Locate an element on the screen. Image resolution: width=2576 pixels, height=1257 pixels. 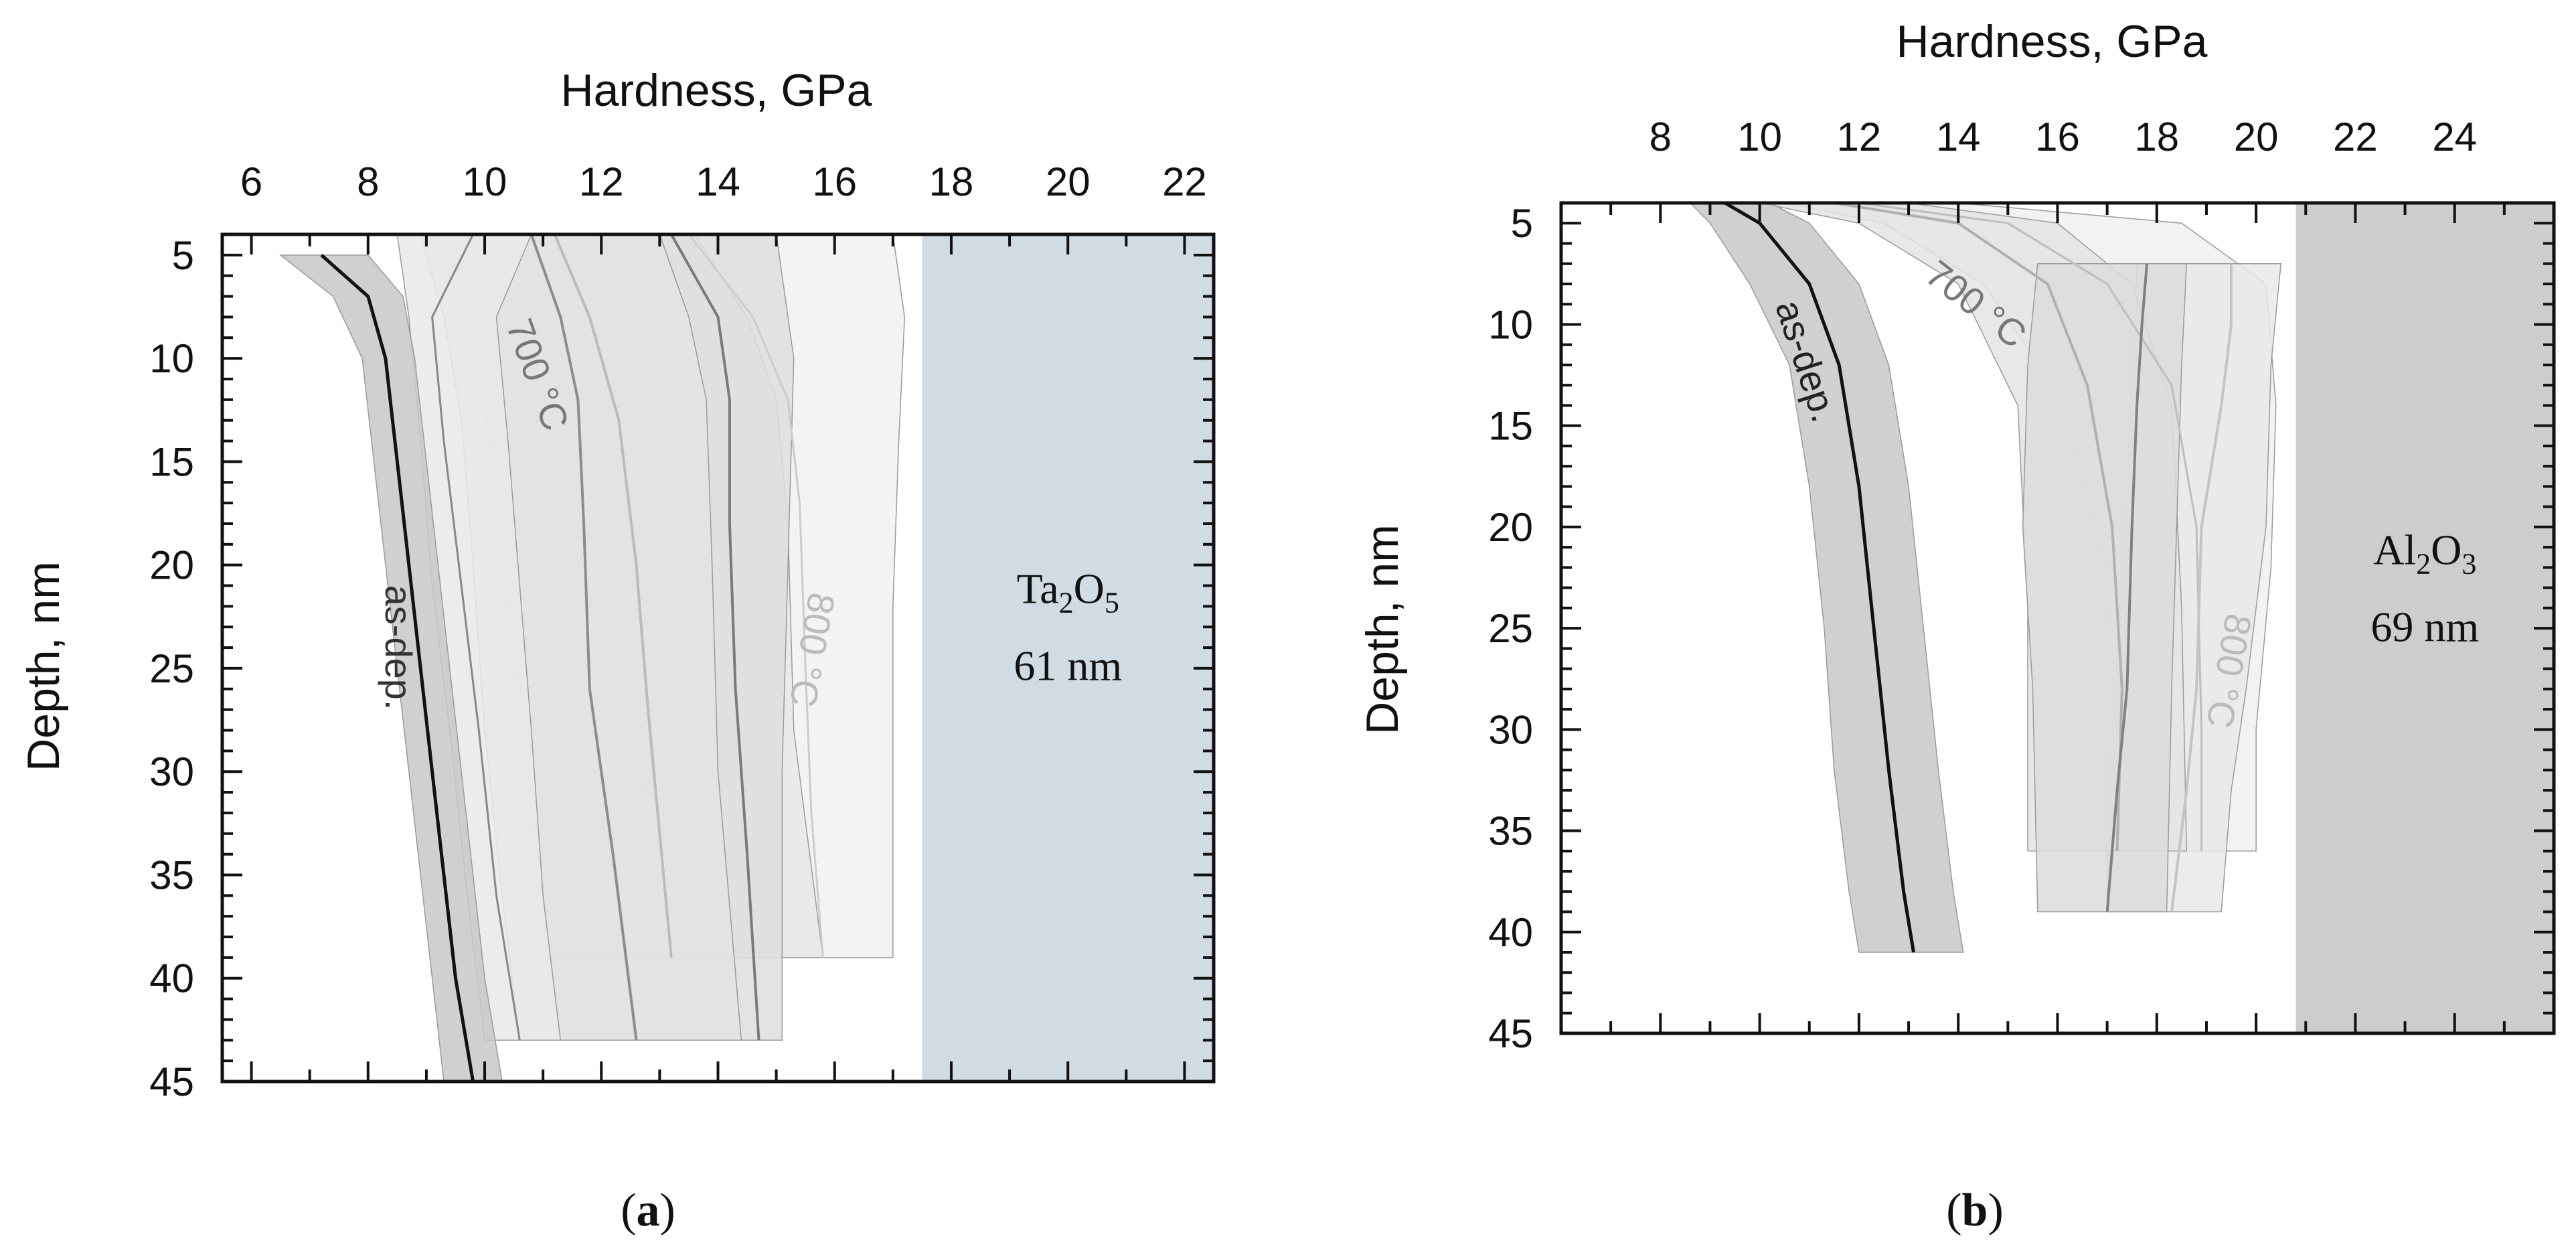
b-x-tick-label: 12 is located at coordinates (1860, 137).